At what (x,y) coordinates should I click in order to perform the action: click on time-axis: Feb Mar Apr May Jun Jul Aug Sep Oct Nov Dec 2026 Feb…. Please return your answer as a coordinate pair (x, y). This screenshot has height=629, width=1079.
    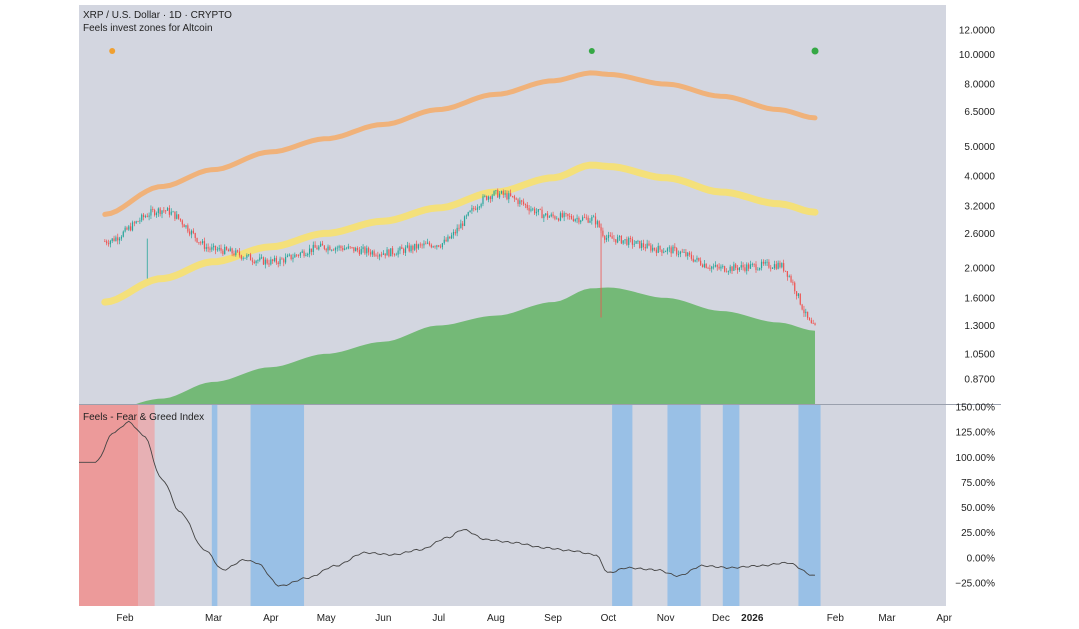
    Looking at the image, I should click on (534, 618).